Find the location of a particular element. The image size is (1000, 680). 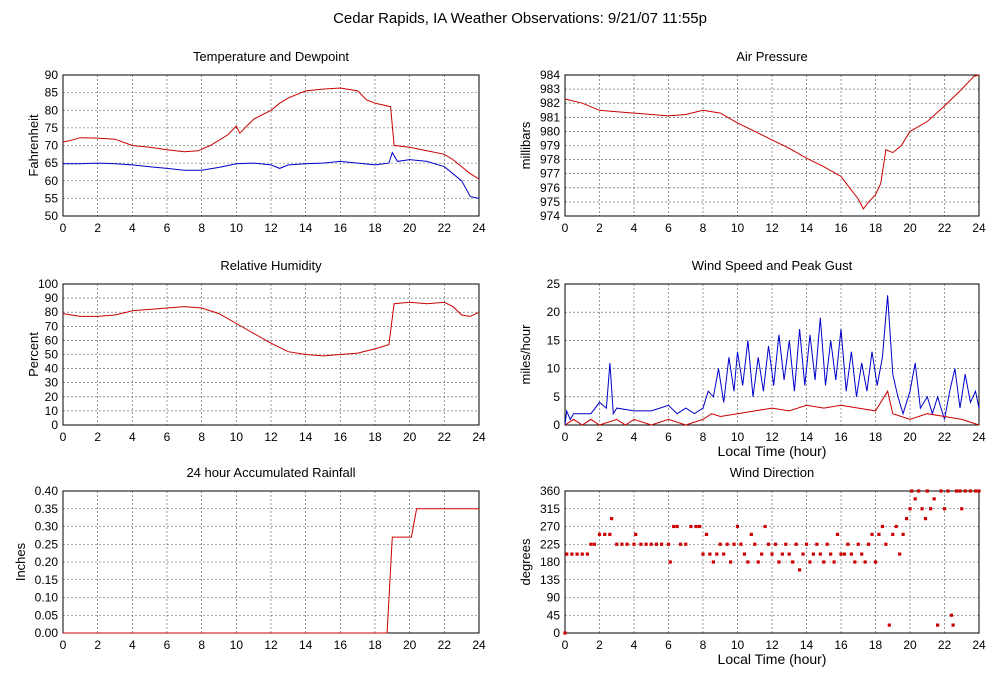

x-tick-label: 10 is located at coordinates (237, 228).